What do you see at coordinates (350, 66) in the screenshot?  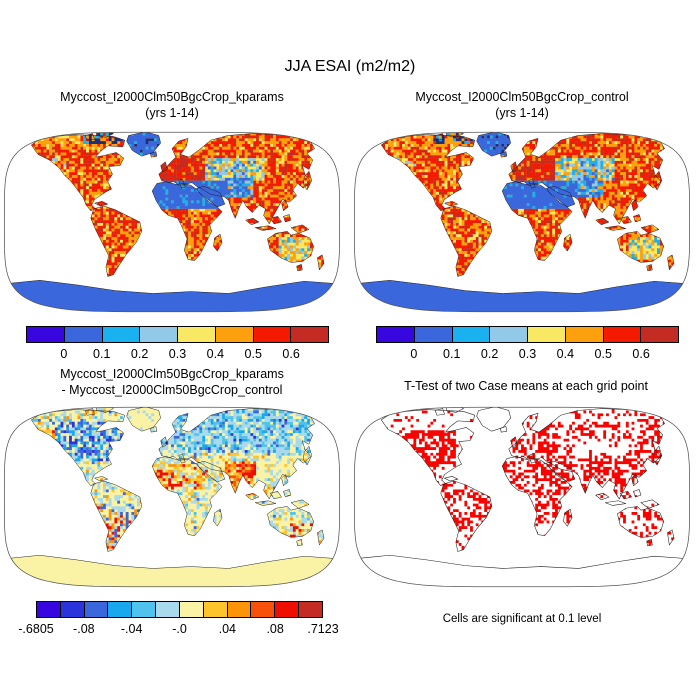 I see `figure-title: JJA ESAI (m2/m2)` at bounding box center [350, 66].